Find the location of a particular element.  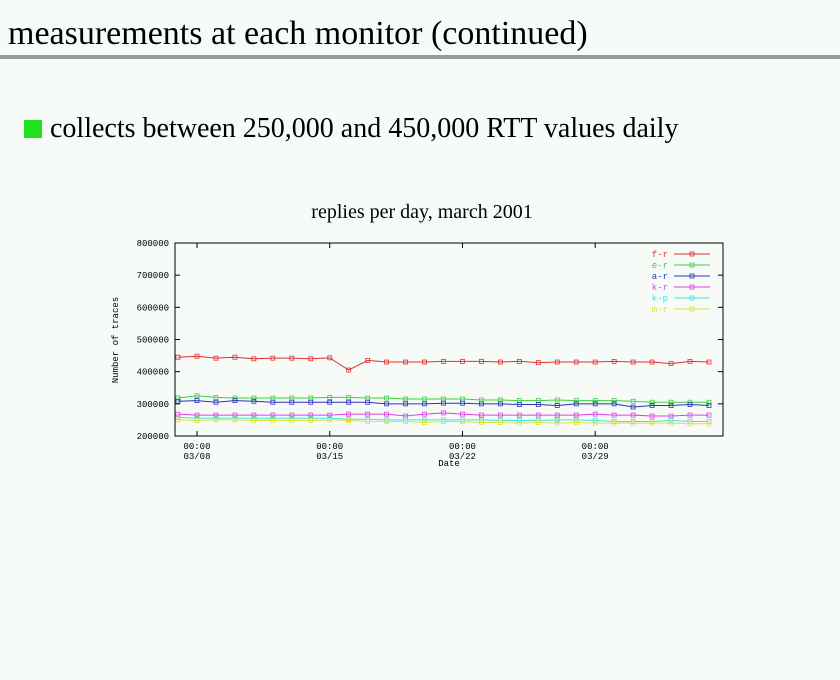

y-tick-label: 400000 is located at coordinates (153, 373).